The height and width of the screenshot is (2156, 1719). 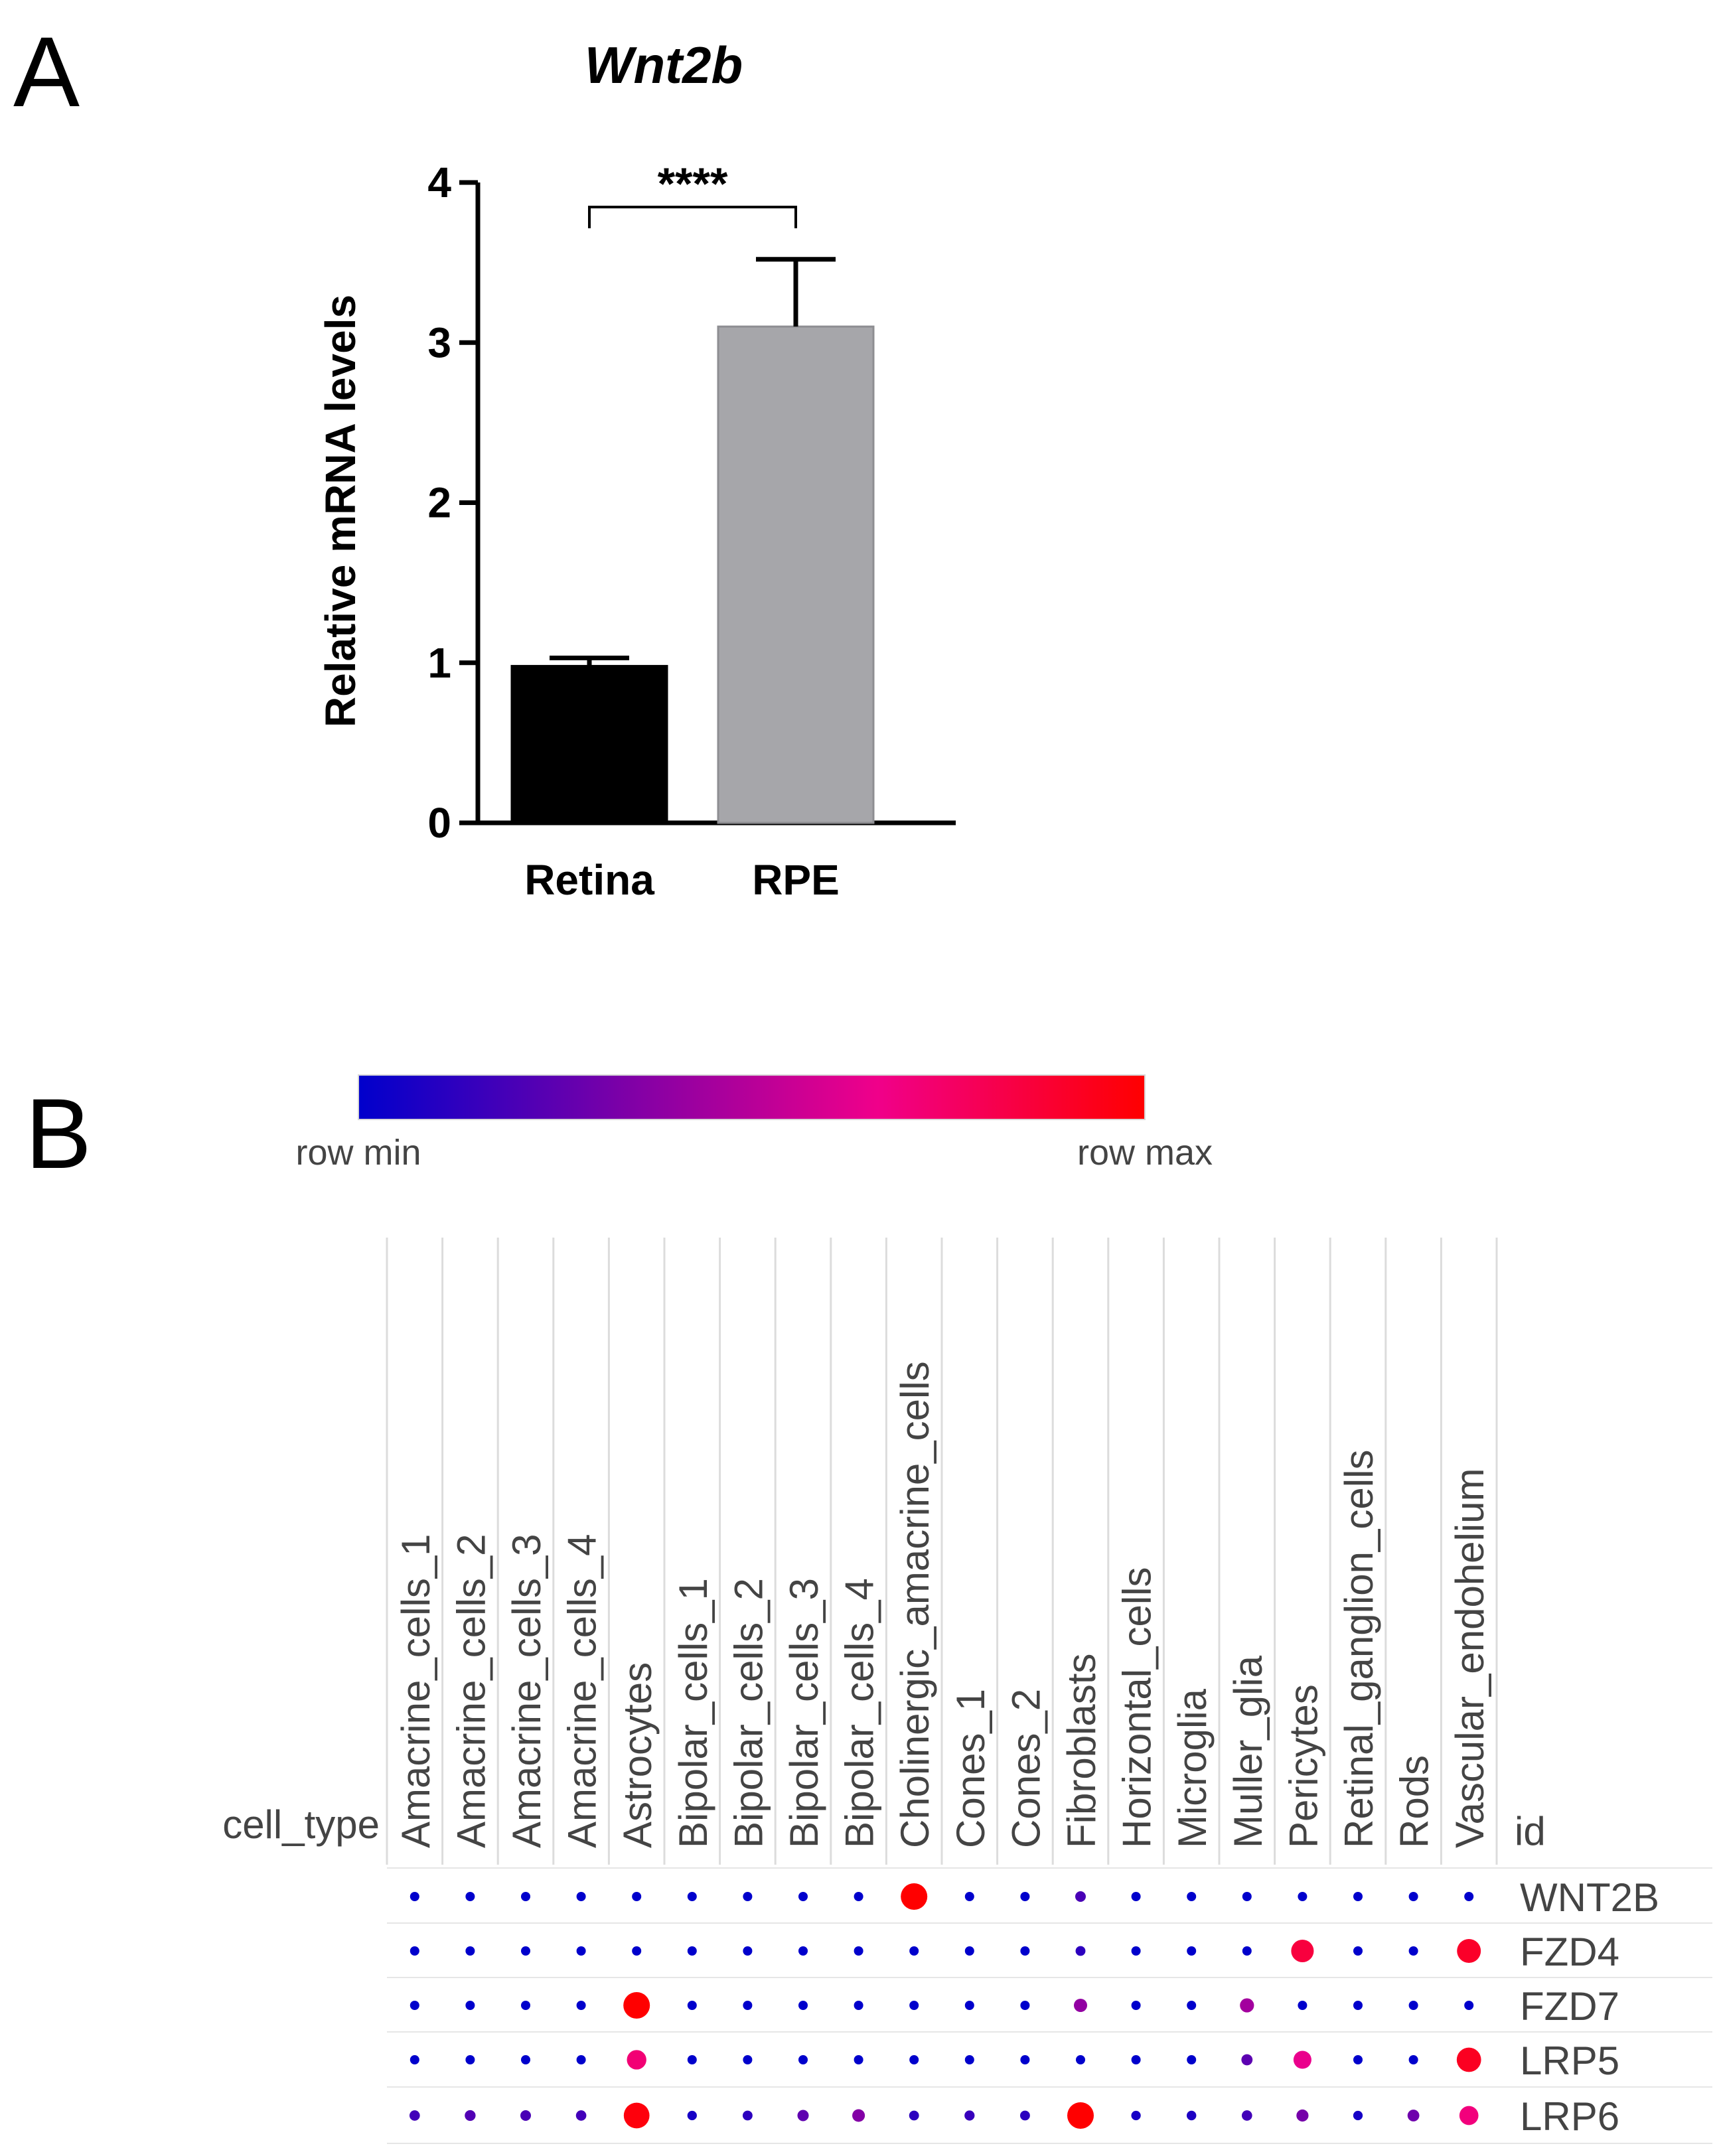 What do you see at coordinates (1358, 1896) in the screenshot?
I see `dot-wnt2b-retinal_ganglion_cells` at bounding box center [1358, 1896].